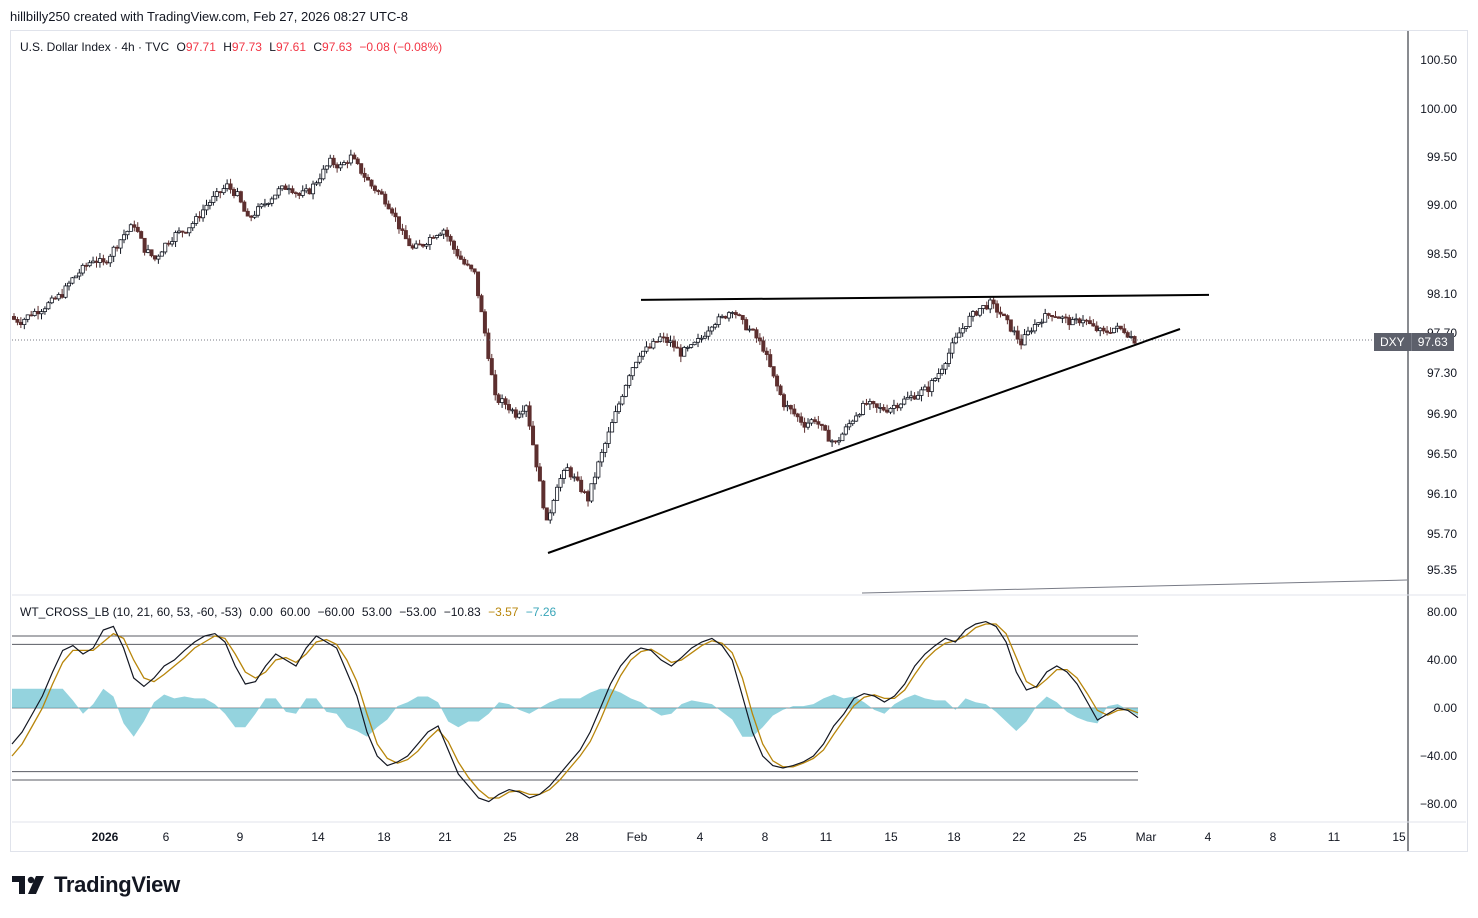  Describe the element at coordinates (1442, 534) in the screenshot. I see `price-tick-label: 95.70` at that location.